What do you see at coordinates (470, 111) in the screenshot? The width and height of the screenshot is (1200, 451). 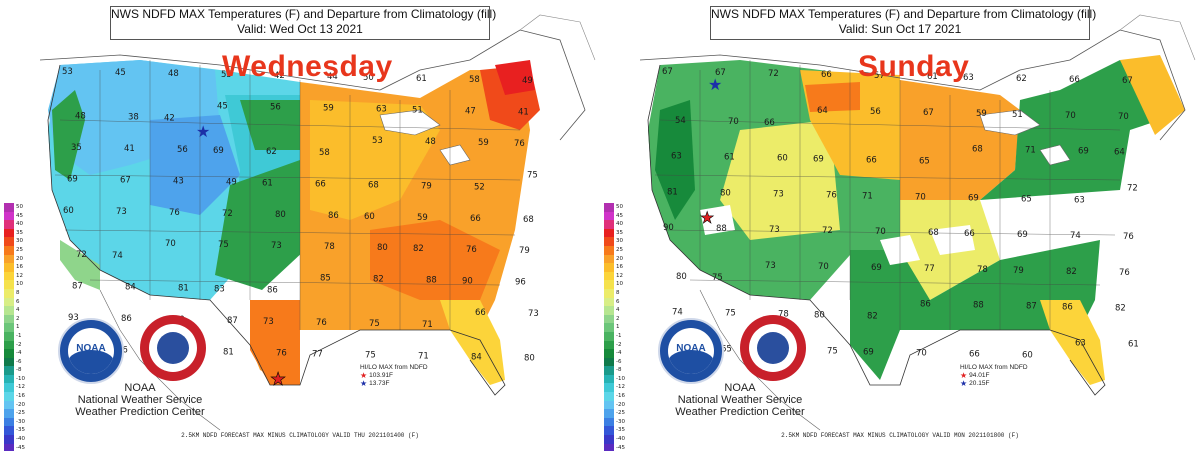 I see `temperature-value: 47` at bounding box center [470, 111].